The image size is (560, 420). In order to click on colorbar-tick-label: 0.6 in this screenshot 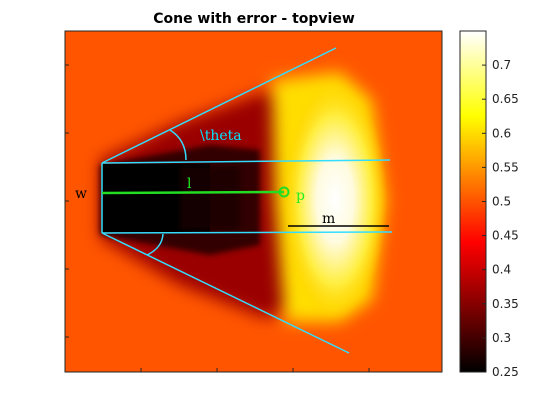, I will do `click(501, 133)`.